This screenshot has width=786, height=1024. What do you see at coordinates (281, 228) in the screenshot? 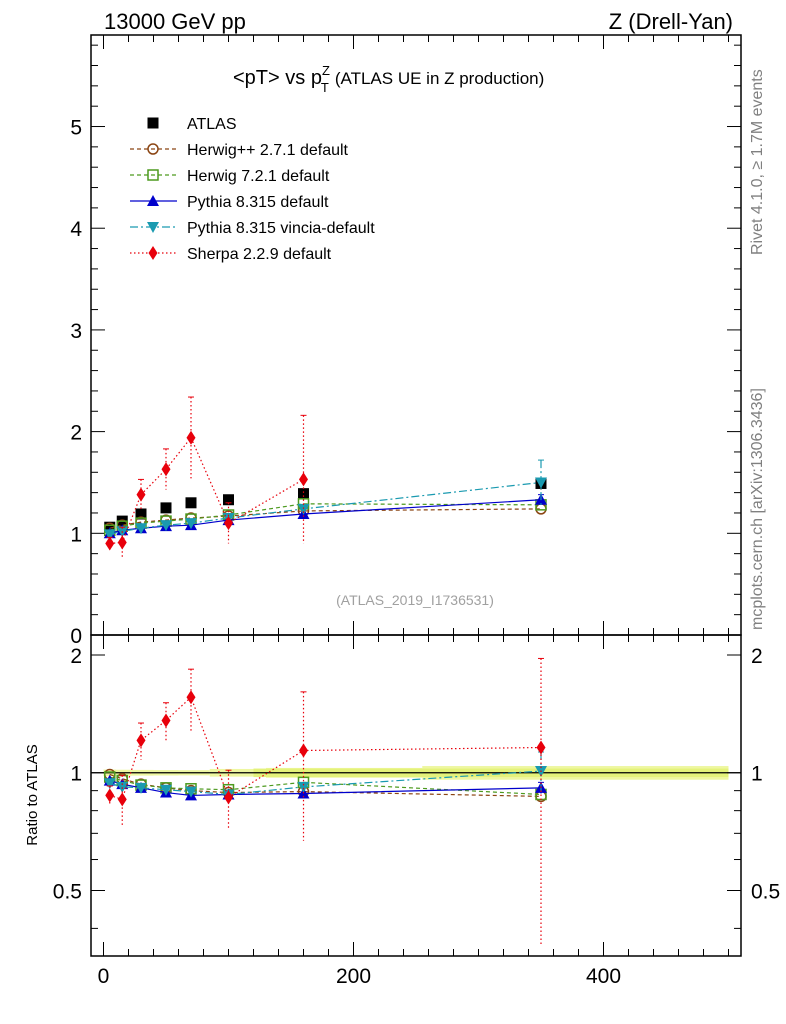
I see `legend-label: Pythia 8.315 vincia-default` at bounding box center [281, 228].